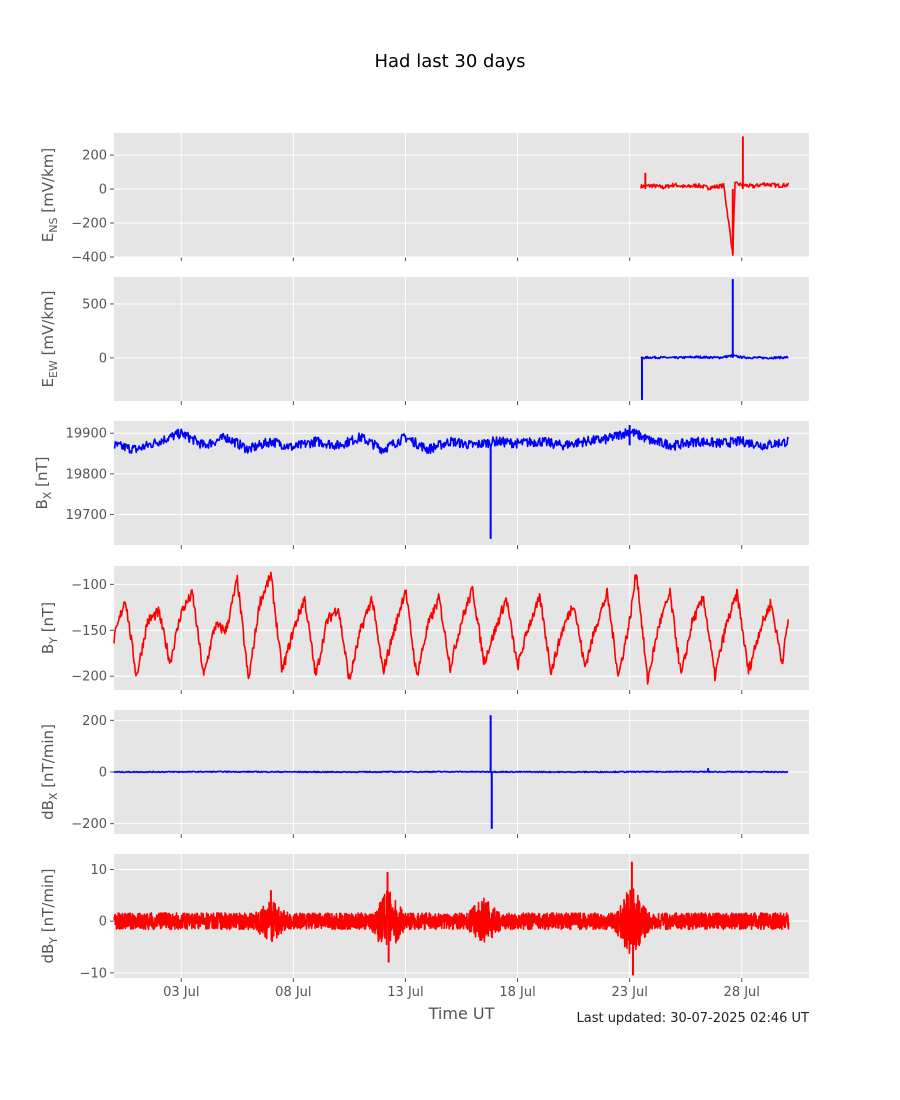 The image size is (900, 1100). I want to click on y-axis-label: dBX [nT/min], so click(49, 772).